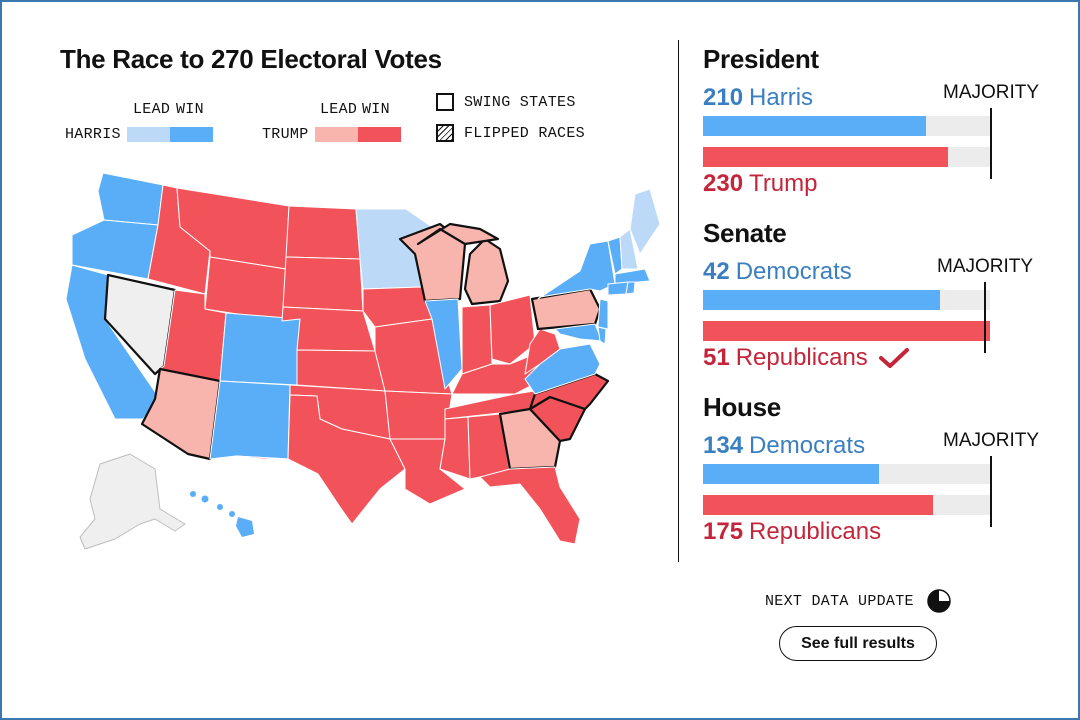 Image resolution: width=1080 pixels, height=720 pixels. I want to click on state-illinois, so click(443, 344).